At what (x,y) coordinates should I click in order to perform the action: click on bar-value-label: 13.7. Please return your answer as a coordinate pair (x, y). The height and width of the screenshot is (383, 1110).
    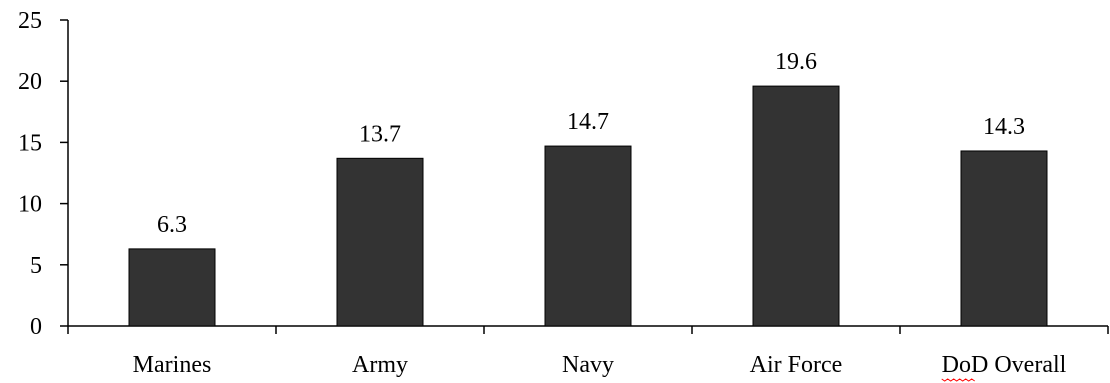
    Looking at the image, I should click on (380, 134).